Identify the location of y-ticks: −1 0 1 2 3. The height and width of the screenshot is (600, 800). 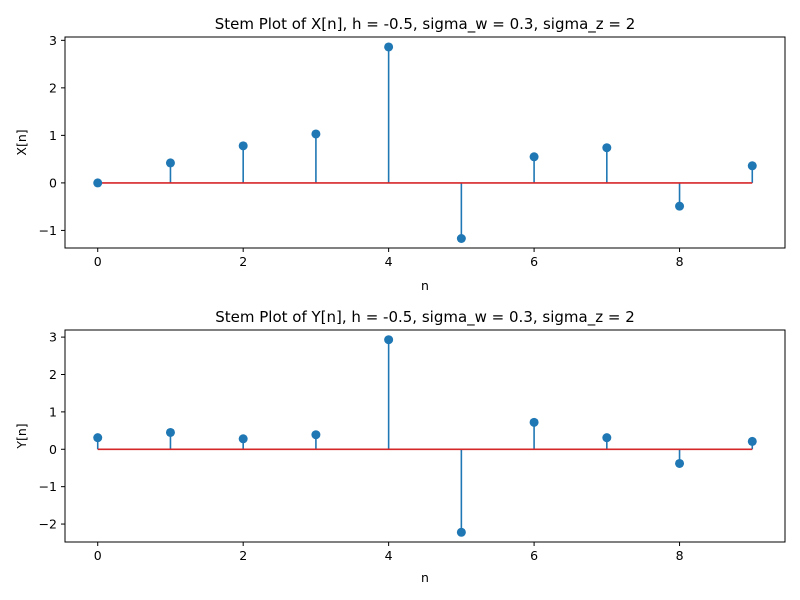
(52, 135).